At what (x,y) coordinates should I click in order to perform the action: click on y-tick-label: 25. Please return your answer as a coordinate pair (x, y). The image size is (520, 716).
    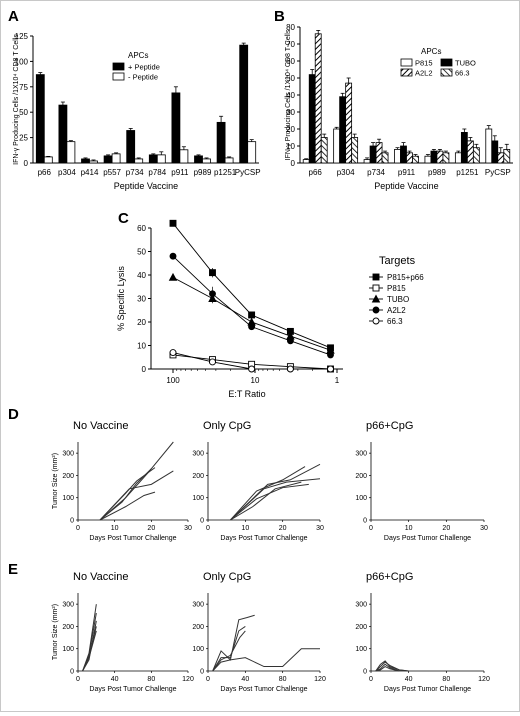
    Looking at the image, I should click on (23, 138).